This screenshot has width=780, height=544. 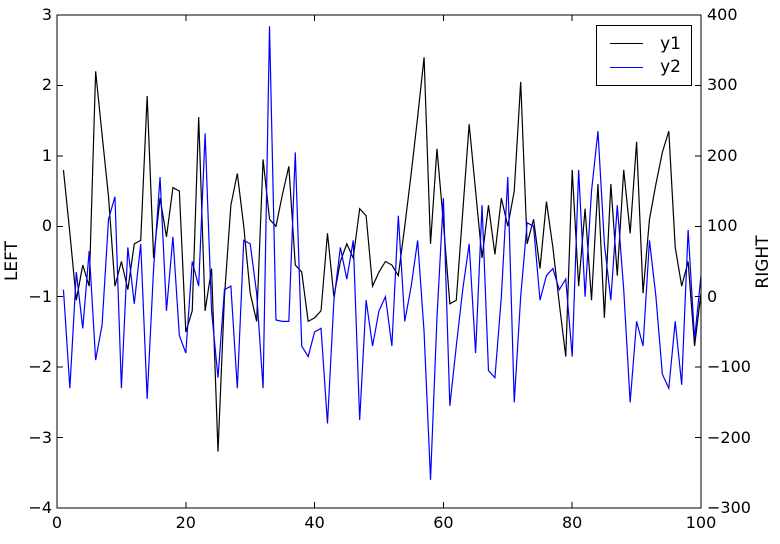 I want to click on legend-line-sample-y1, so click(x=626, y=44).